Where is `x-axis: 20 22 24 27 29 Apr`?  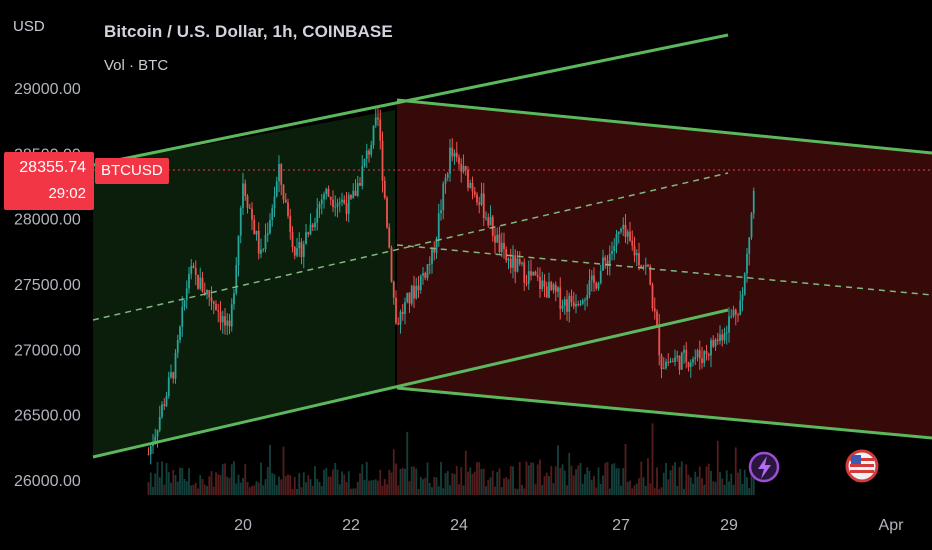 x-axis: 20 22 24 27 29 Apr is located at coordinates (569, 525).